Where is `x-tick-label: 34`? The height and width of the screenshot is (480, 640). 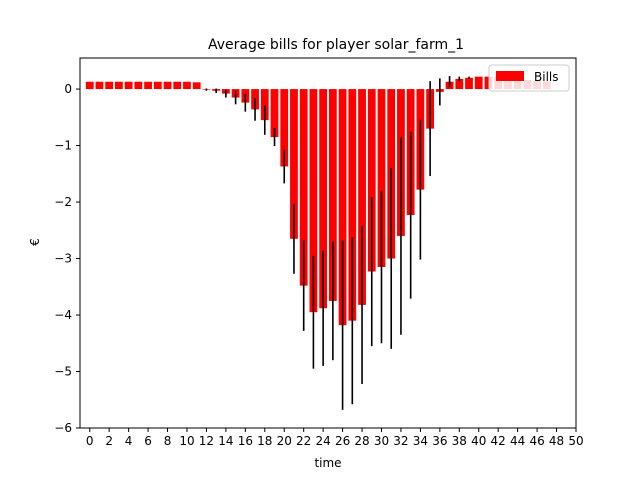
x-tick-label: 34 is located at coordinates (420, 441).